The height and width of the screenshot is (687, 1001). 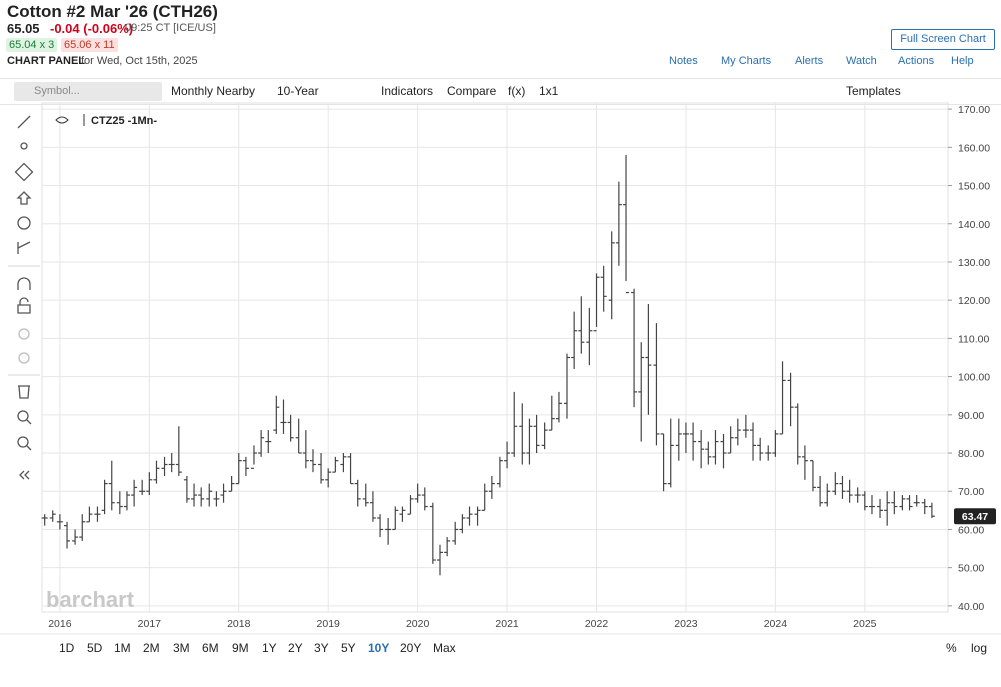 I want to click on period-button: 1Y, so click(x=269, y=648).